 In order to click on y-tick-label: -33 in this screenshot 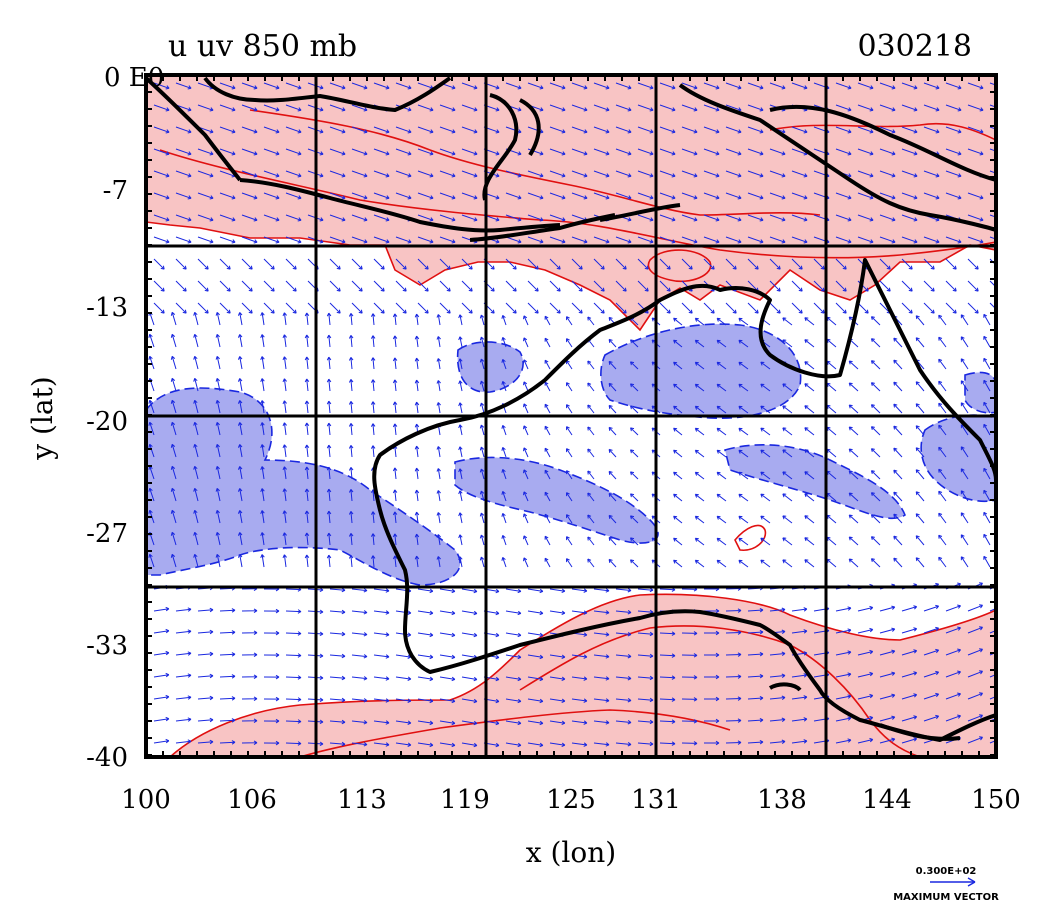, I will do `click(107, 646)`.